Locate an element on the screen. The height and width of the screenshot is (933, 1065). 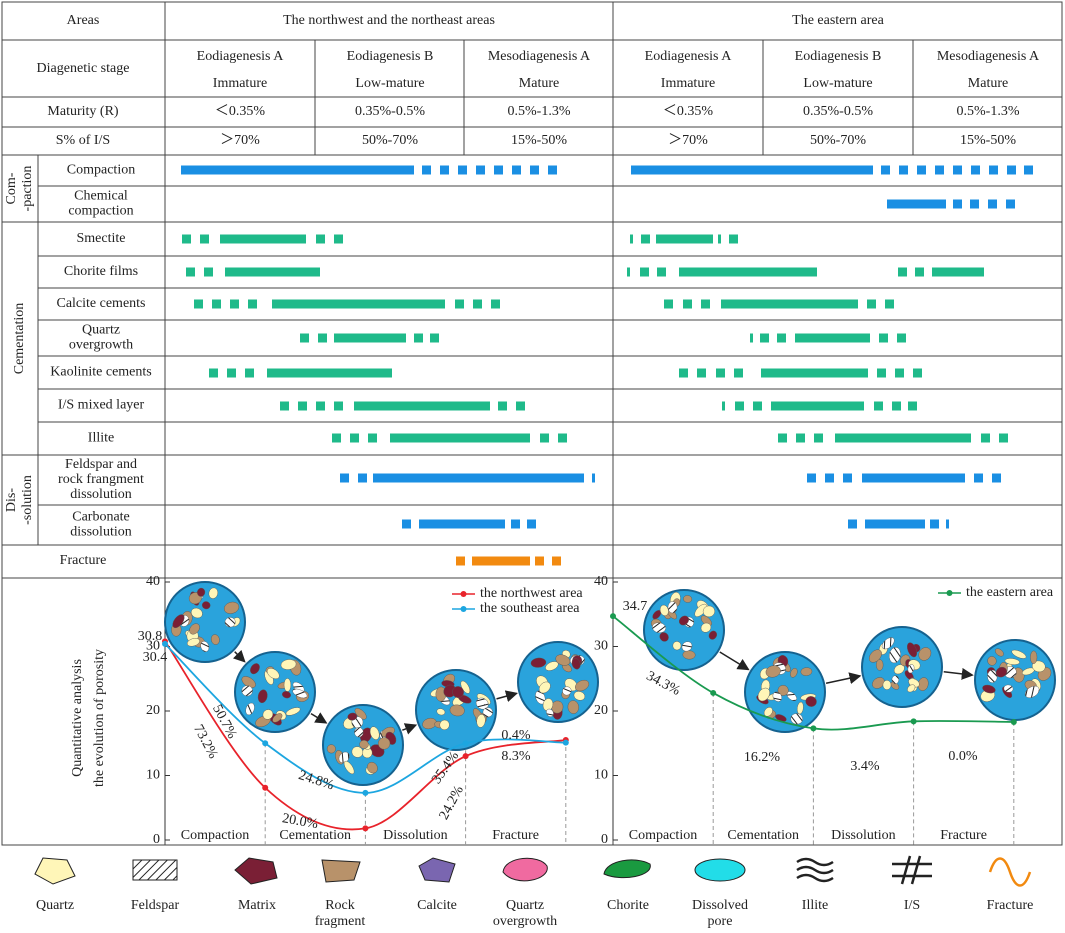
process-label: Chorite films is located at coordinates (101, 271).